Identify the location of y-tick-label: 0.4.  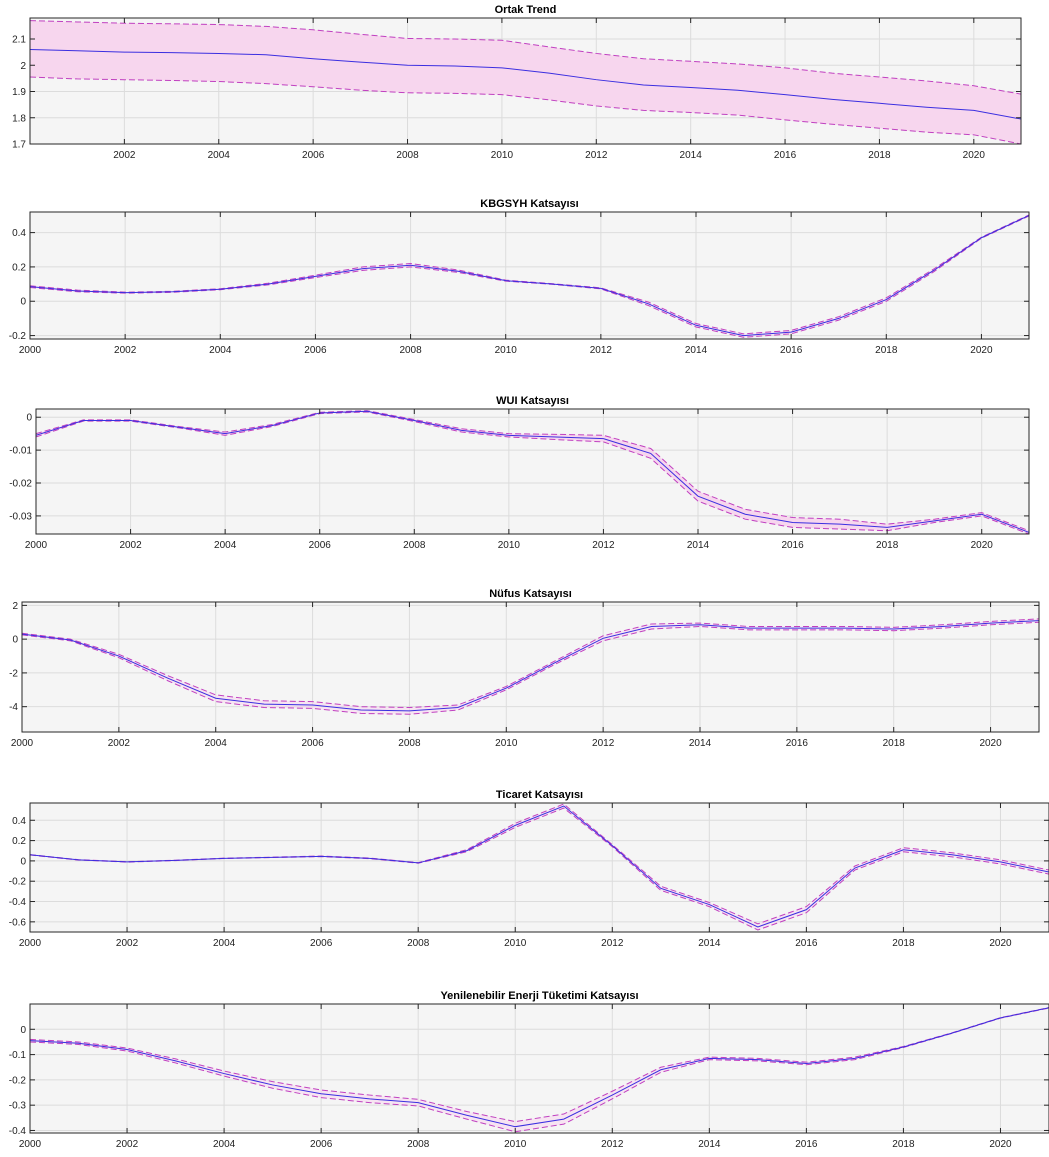
(19, 821).